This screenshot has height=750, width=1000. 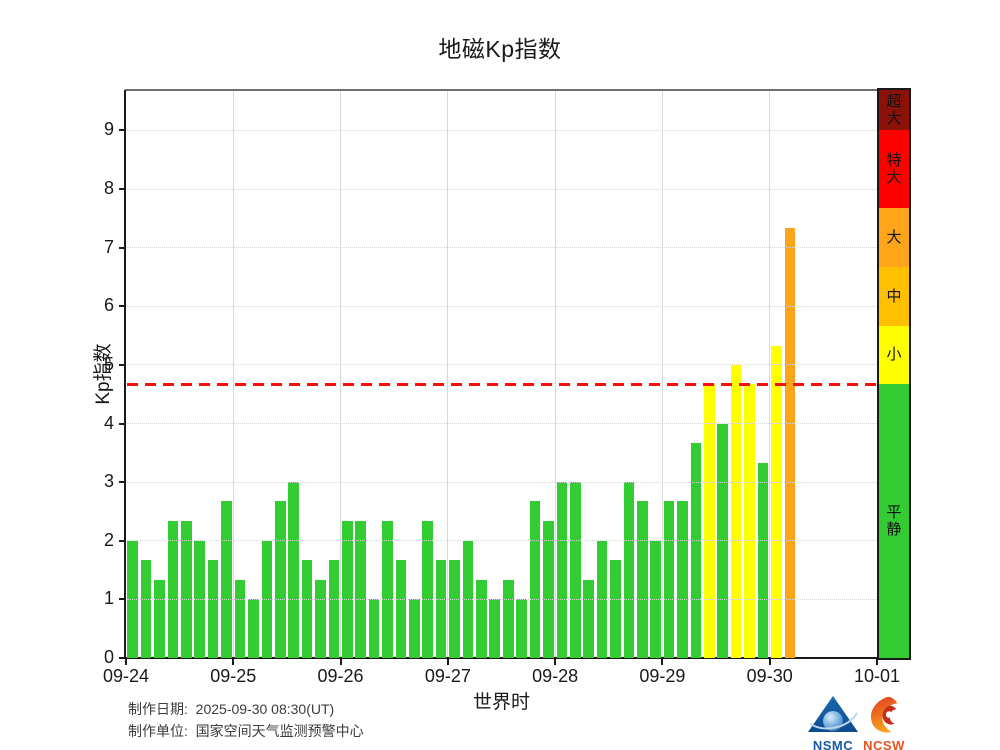 I want to click on severity-segment-label: 平, so click(x=894, y=513).